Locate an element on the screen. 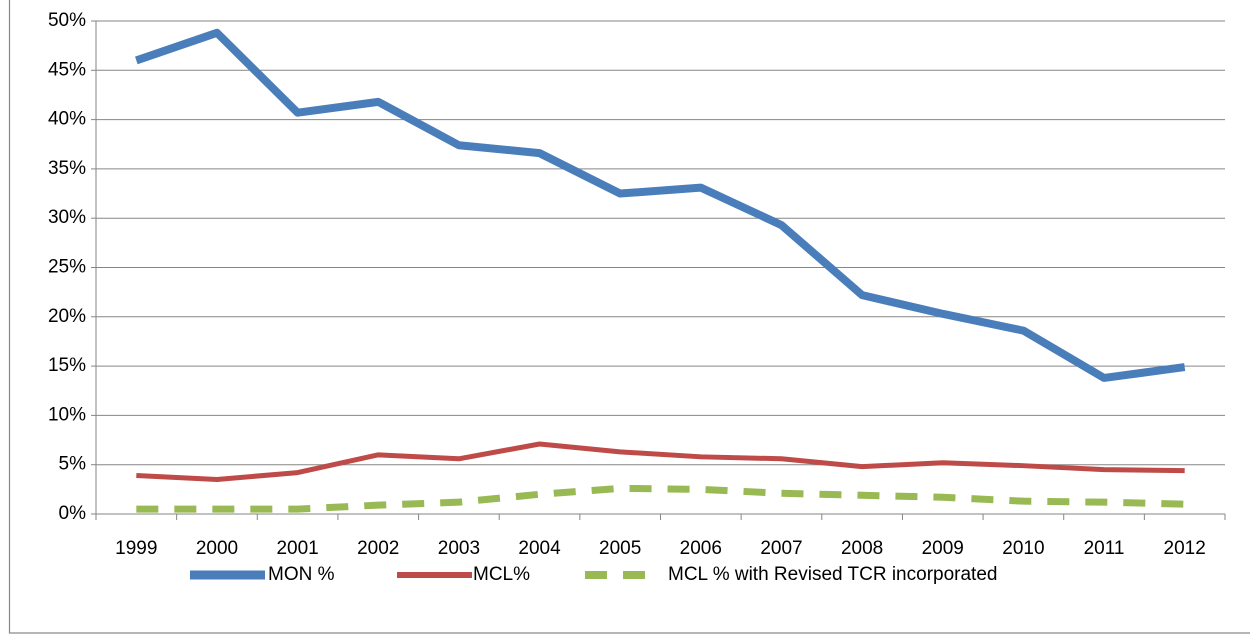 The image size is (1250, 641). x-tick-label: 2007 is located at coordinates (781, 548).